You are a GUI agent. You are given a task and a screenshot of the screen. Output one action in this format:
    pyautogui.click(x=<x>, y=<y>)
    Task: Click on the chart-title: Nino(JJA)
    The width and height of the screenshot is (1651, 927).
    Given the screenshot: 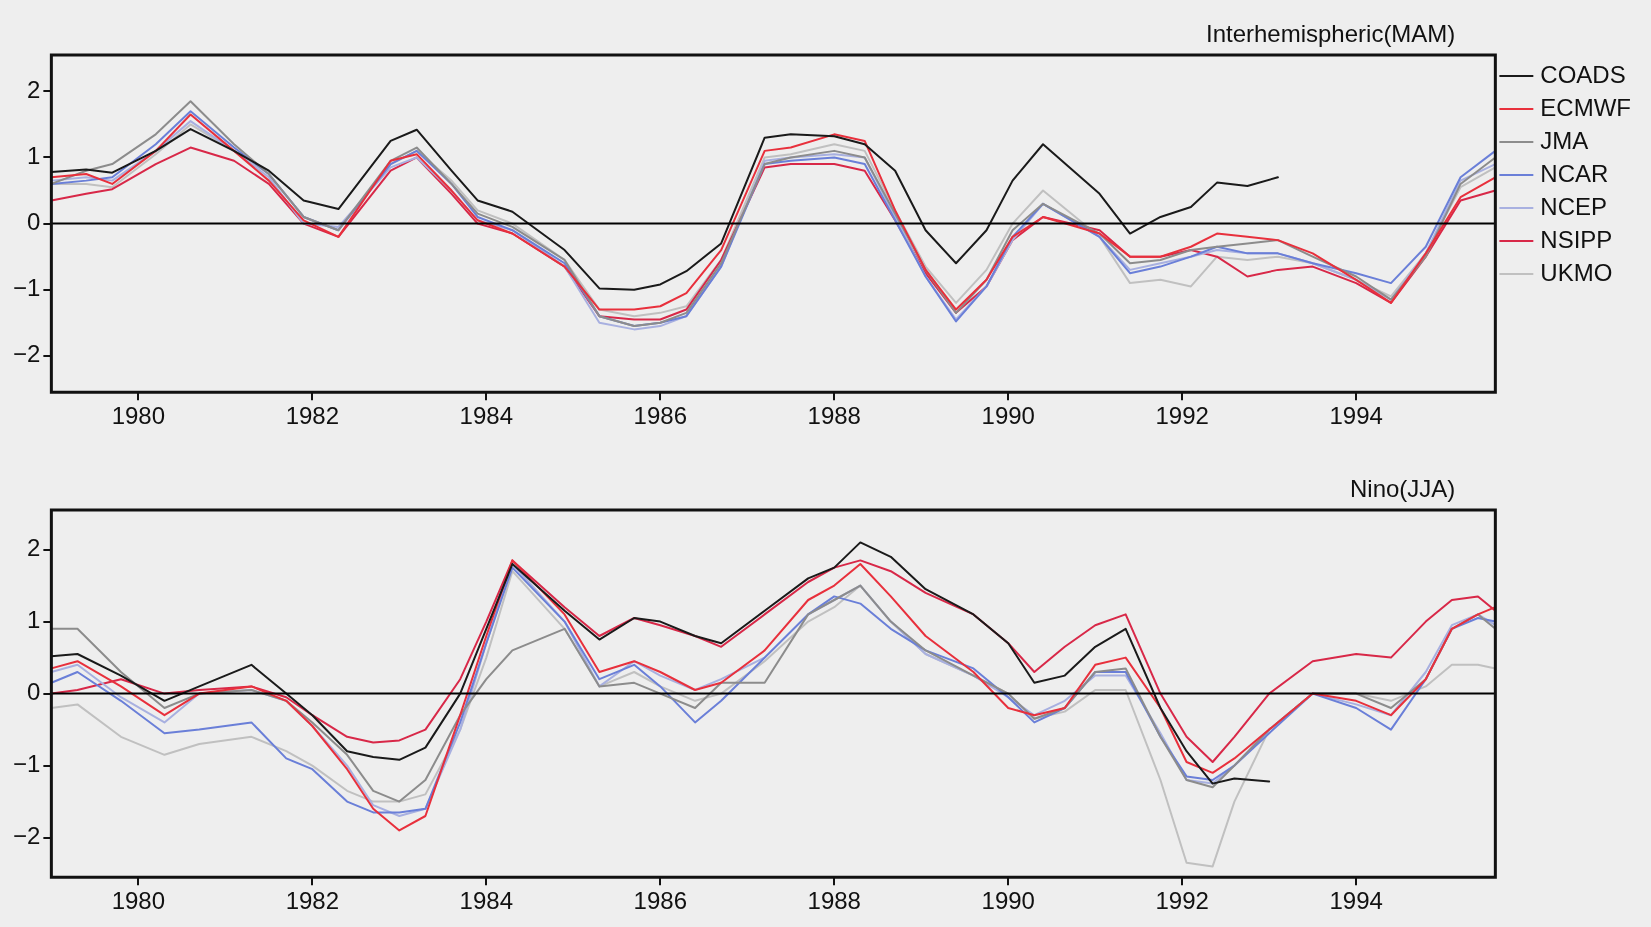 What is the action you would take?
    pyautogui.click(x=1403, y=488)
    